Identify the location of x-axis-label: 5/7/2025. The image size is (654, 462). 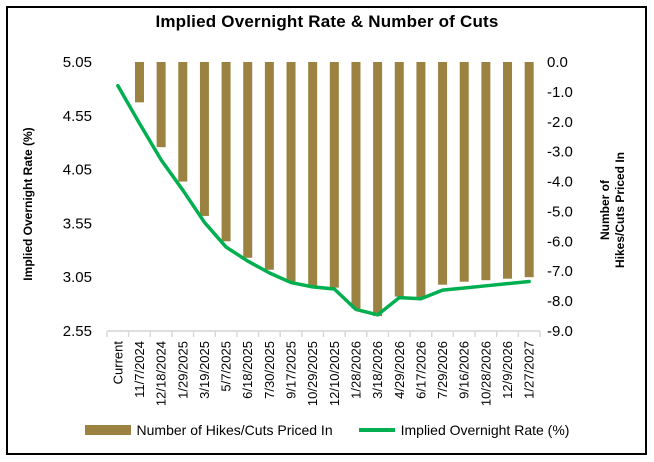
(226, 366).